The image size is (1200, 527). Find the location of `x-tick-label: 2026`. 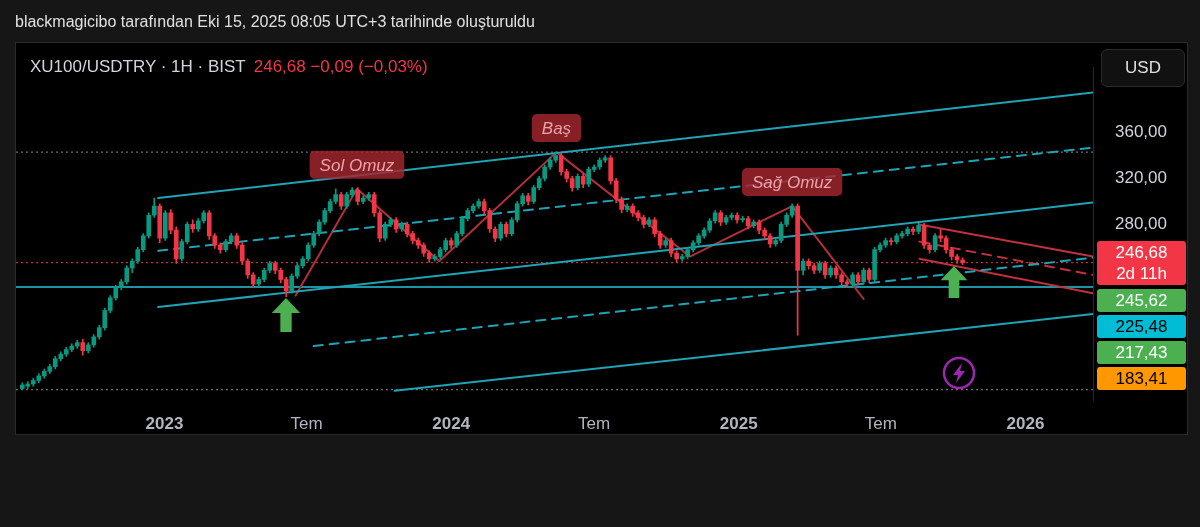

x-tick-label: 2026 is located at coordinates (1025, 423).